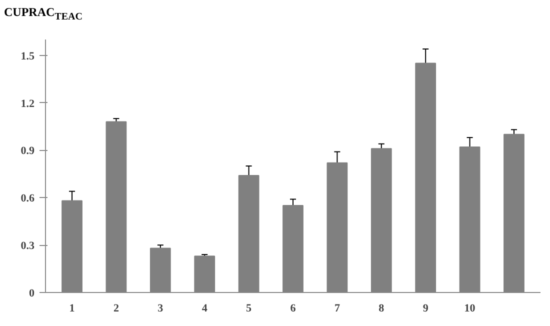 This screenshot has height=326, width=550. I want to click on y-tick-label: 1.2, so click(27, 104).